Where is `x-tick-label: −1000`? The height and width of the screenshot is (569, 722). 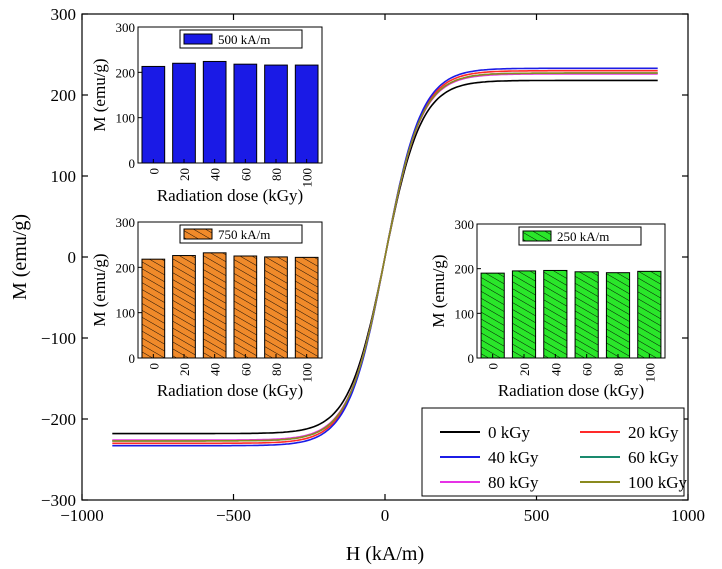
x-tick-label: −1000 is located at coordinates (82, 515).